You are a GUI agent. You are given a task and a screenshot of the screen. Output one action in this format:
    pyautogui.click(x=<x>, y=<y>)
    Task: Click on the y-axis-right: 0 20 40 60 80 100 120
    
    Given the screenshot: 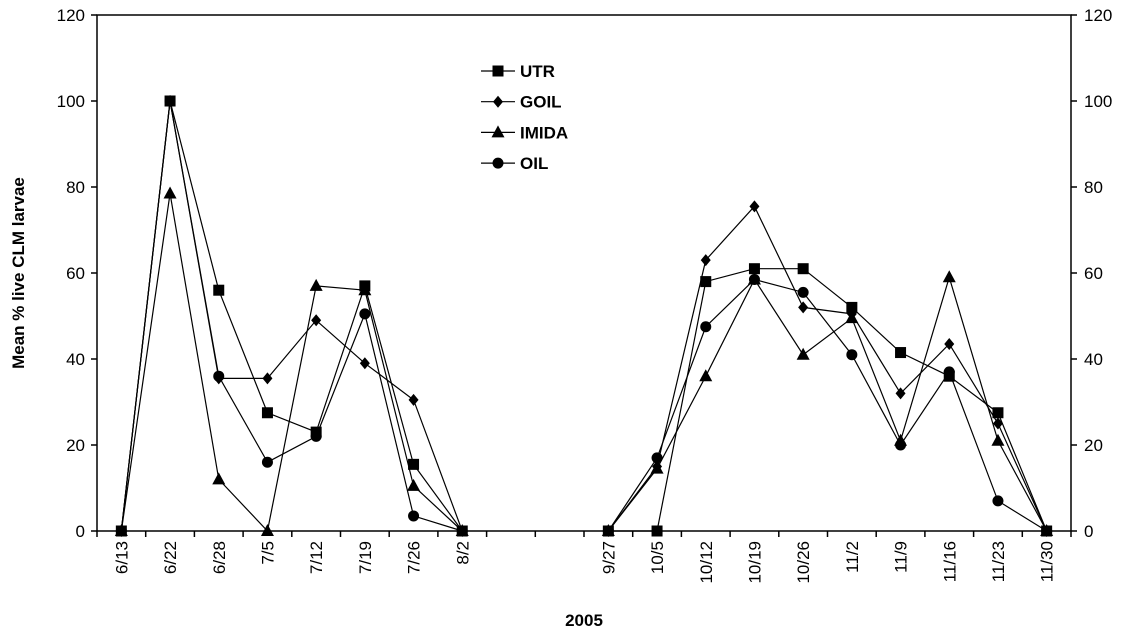 What is the action you would take?
    pyautogui.click(x=1091, y=273)
    